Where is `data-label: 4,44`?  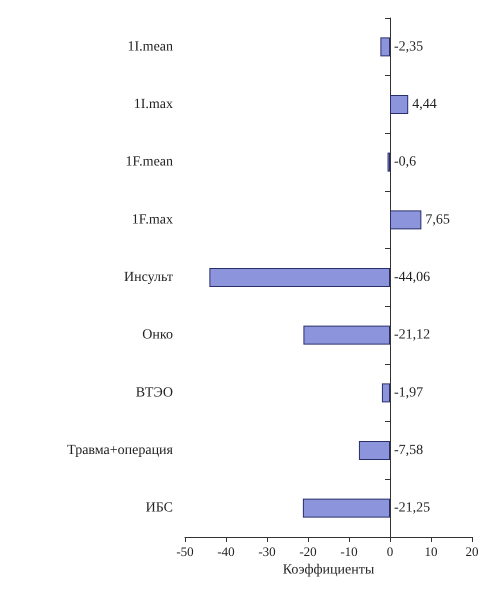
data-label: 4,44 is located at coordinates (424, 104).